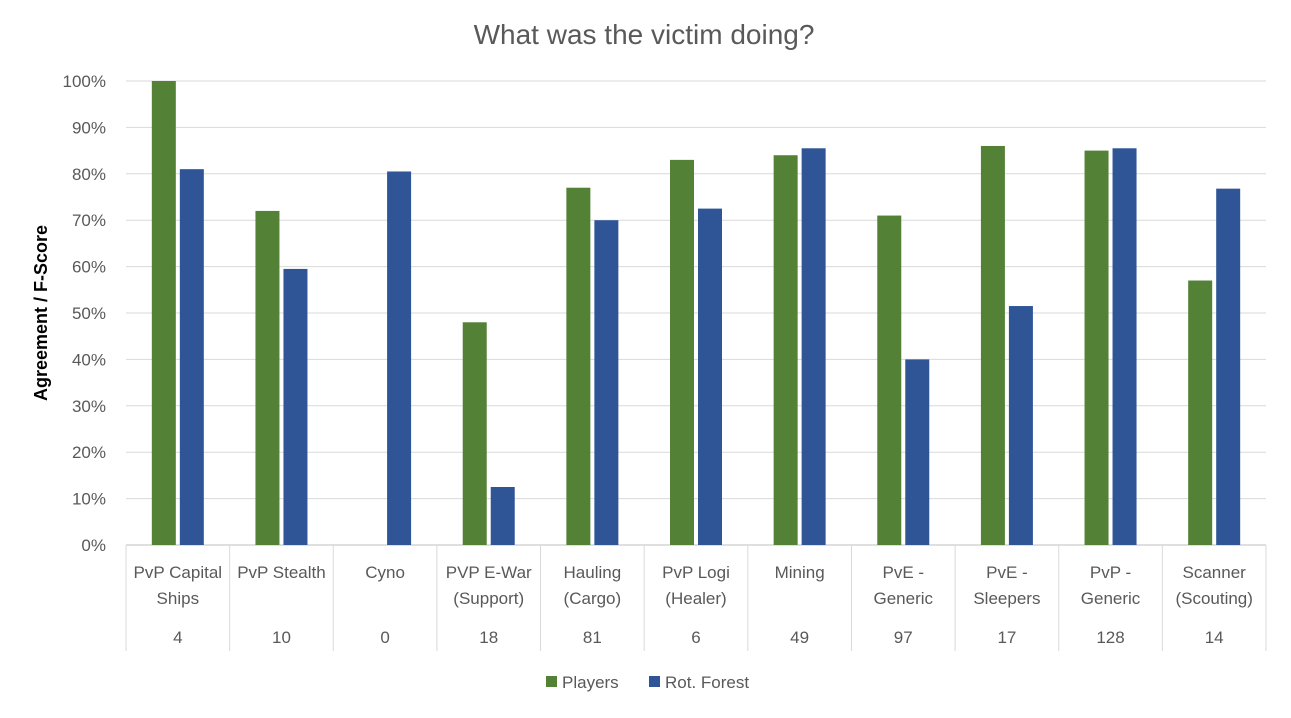 The width and height of the screenshot is (1291, 718). Describe the element at coordinates (281, 572) in the screenshot. I see `x-tick-label: PvP Stealth` at that location.